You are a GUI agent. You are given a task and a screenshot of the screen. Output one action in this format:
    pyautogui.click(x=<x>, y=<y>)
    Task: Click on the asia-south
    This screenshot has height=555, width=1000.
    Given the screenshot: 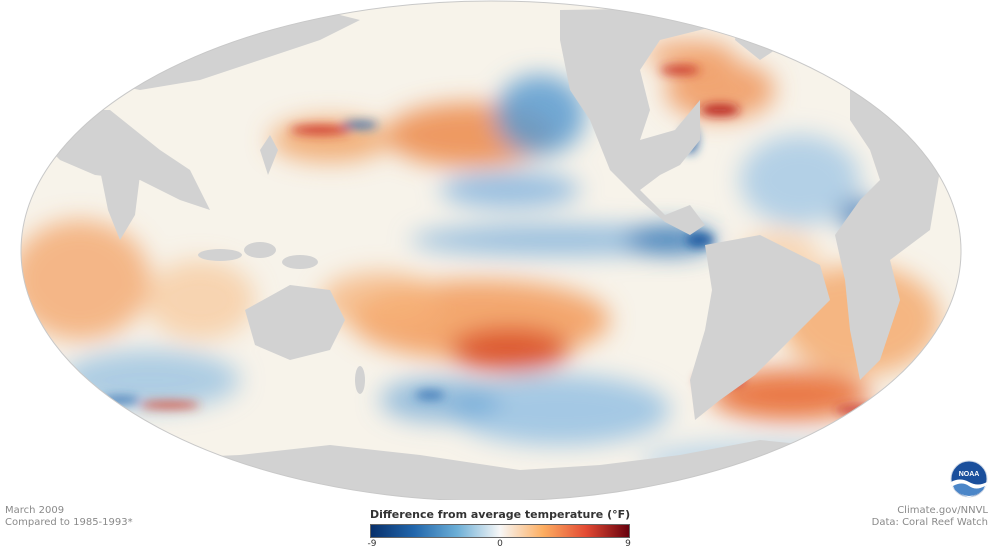 What is the action you would take?
    pyautogui.click(x=125, y=160)
    